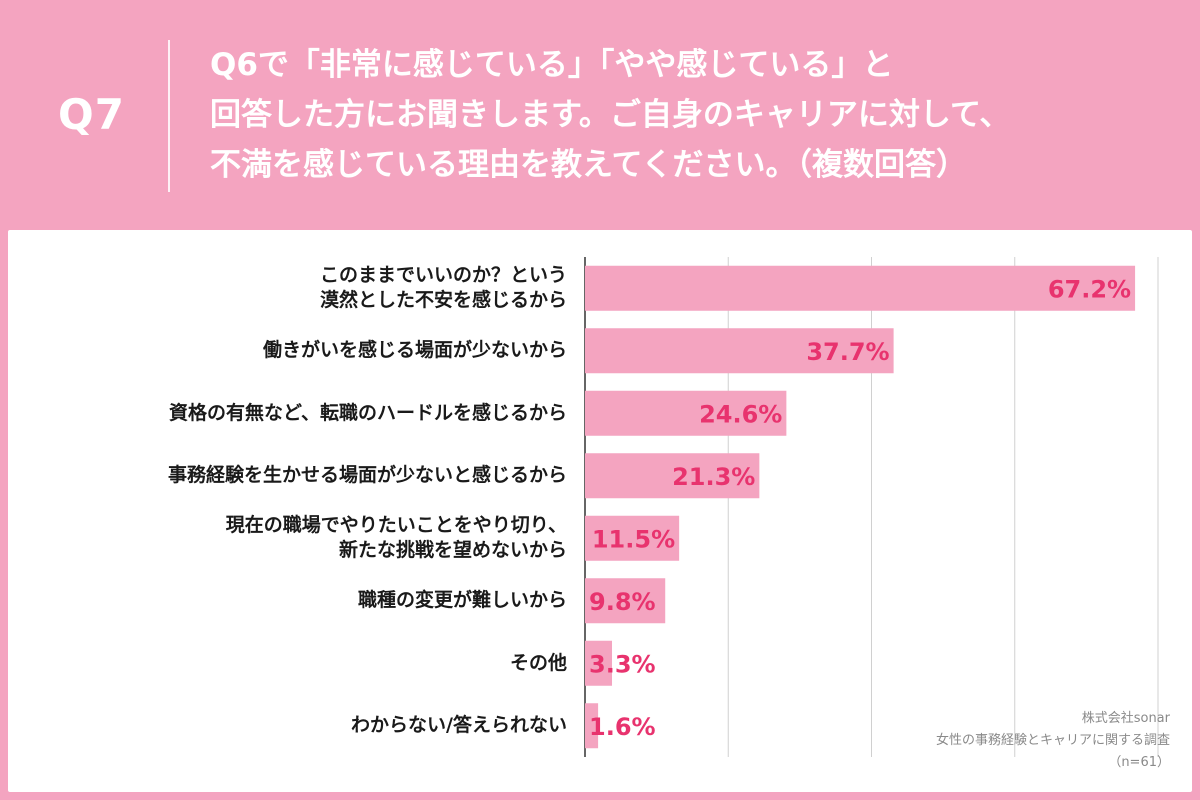  Describe the element at coordinates (622, 602) in the screenshot. I see `bar-value-label: 9.8%` at that location.